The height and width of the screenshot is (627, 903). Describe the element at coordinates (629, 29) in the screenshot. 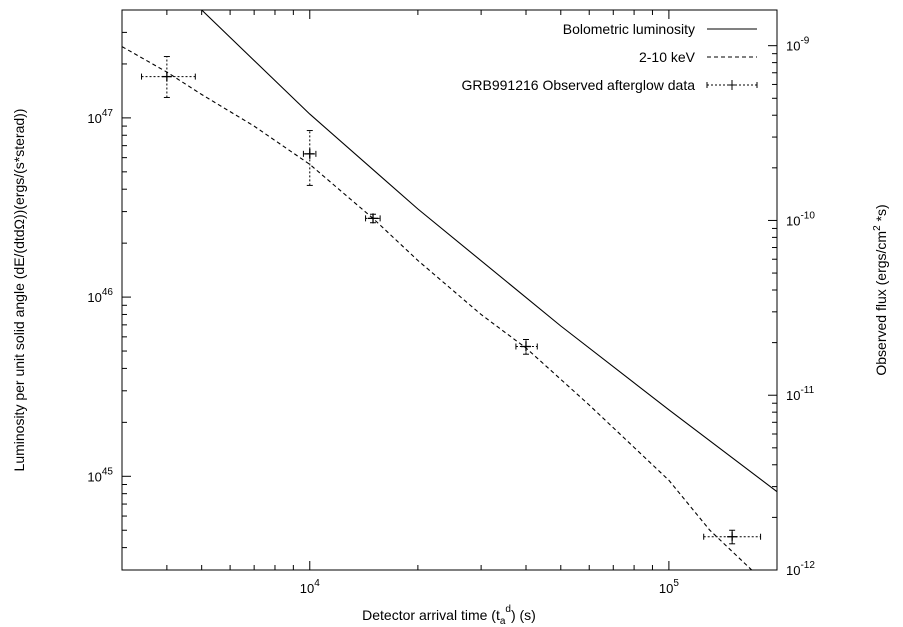

I see `legend-label: Bolometric luminosity` at that location.